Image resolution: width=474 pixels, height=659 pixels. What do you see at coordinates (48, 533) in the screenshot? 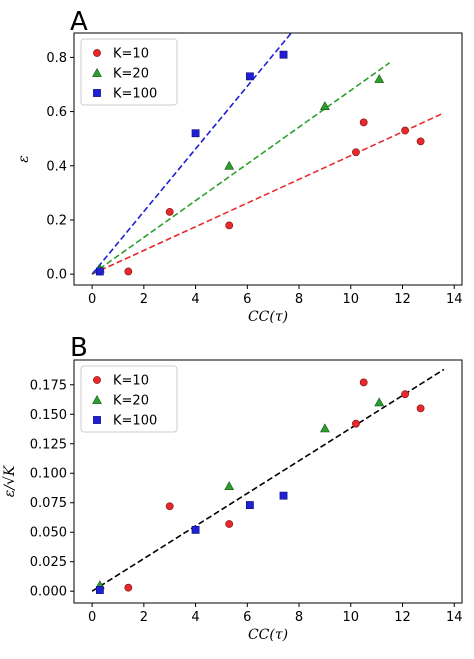
I see `y-tick-label: 0.050` at bounding box center [48, 533].